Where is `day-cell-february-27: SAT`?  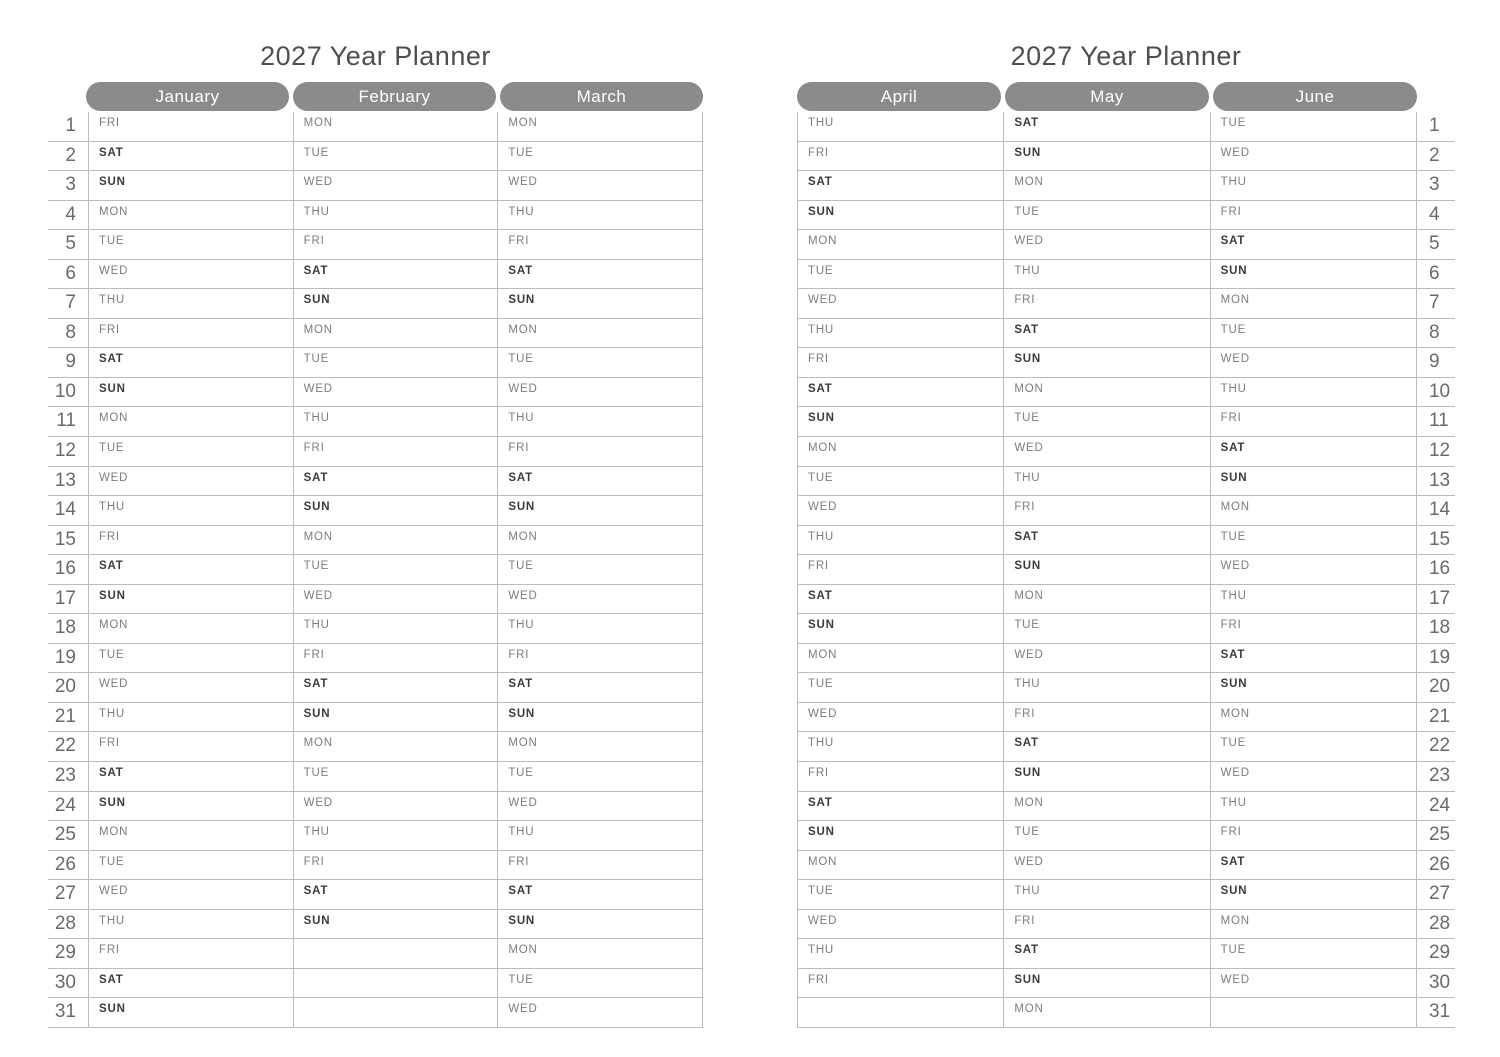 day-cell-february-27: SAT is located at coordinates (395, 894).